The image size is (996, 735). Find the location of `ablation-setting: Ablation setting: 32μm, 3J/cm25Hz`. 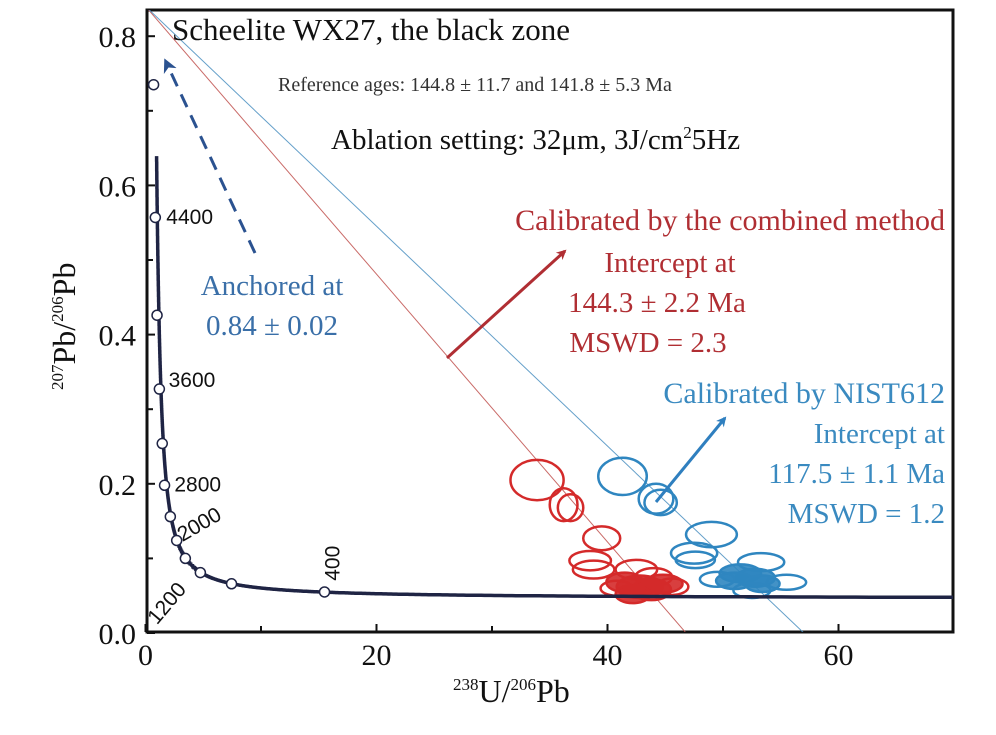

ablation-setting: Ablation setting: 32μm, 3J/cm25Hz is located at coordinates (535, 139).